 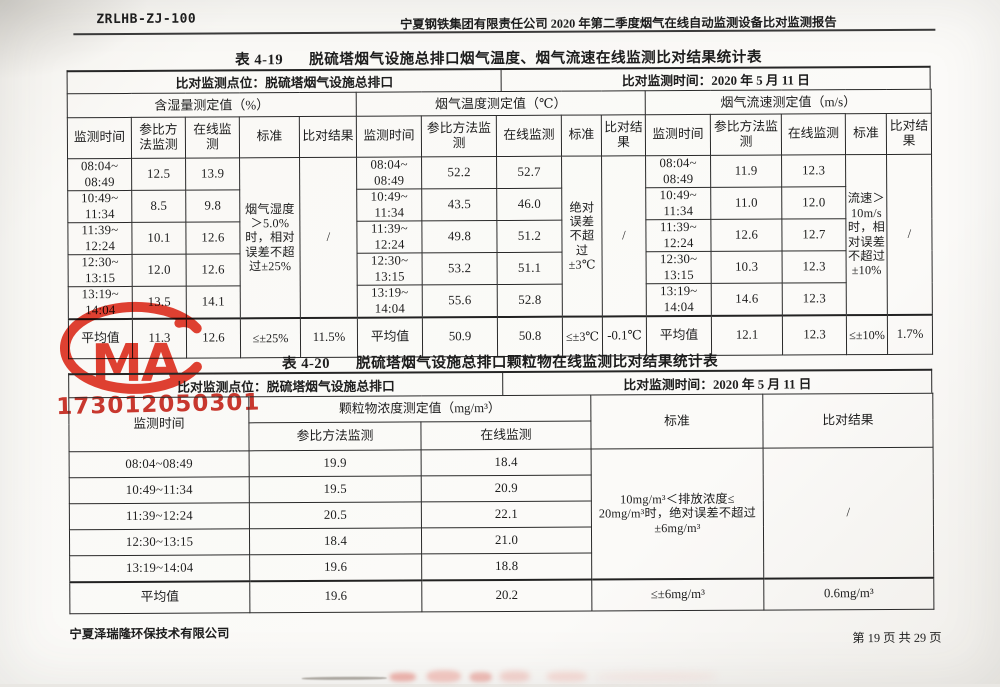 What do you see at coordinates (848, 513) in the screenshot?
I see `t20-result-cell: /` at bounding box center [848, 513].